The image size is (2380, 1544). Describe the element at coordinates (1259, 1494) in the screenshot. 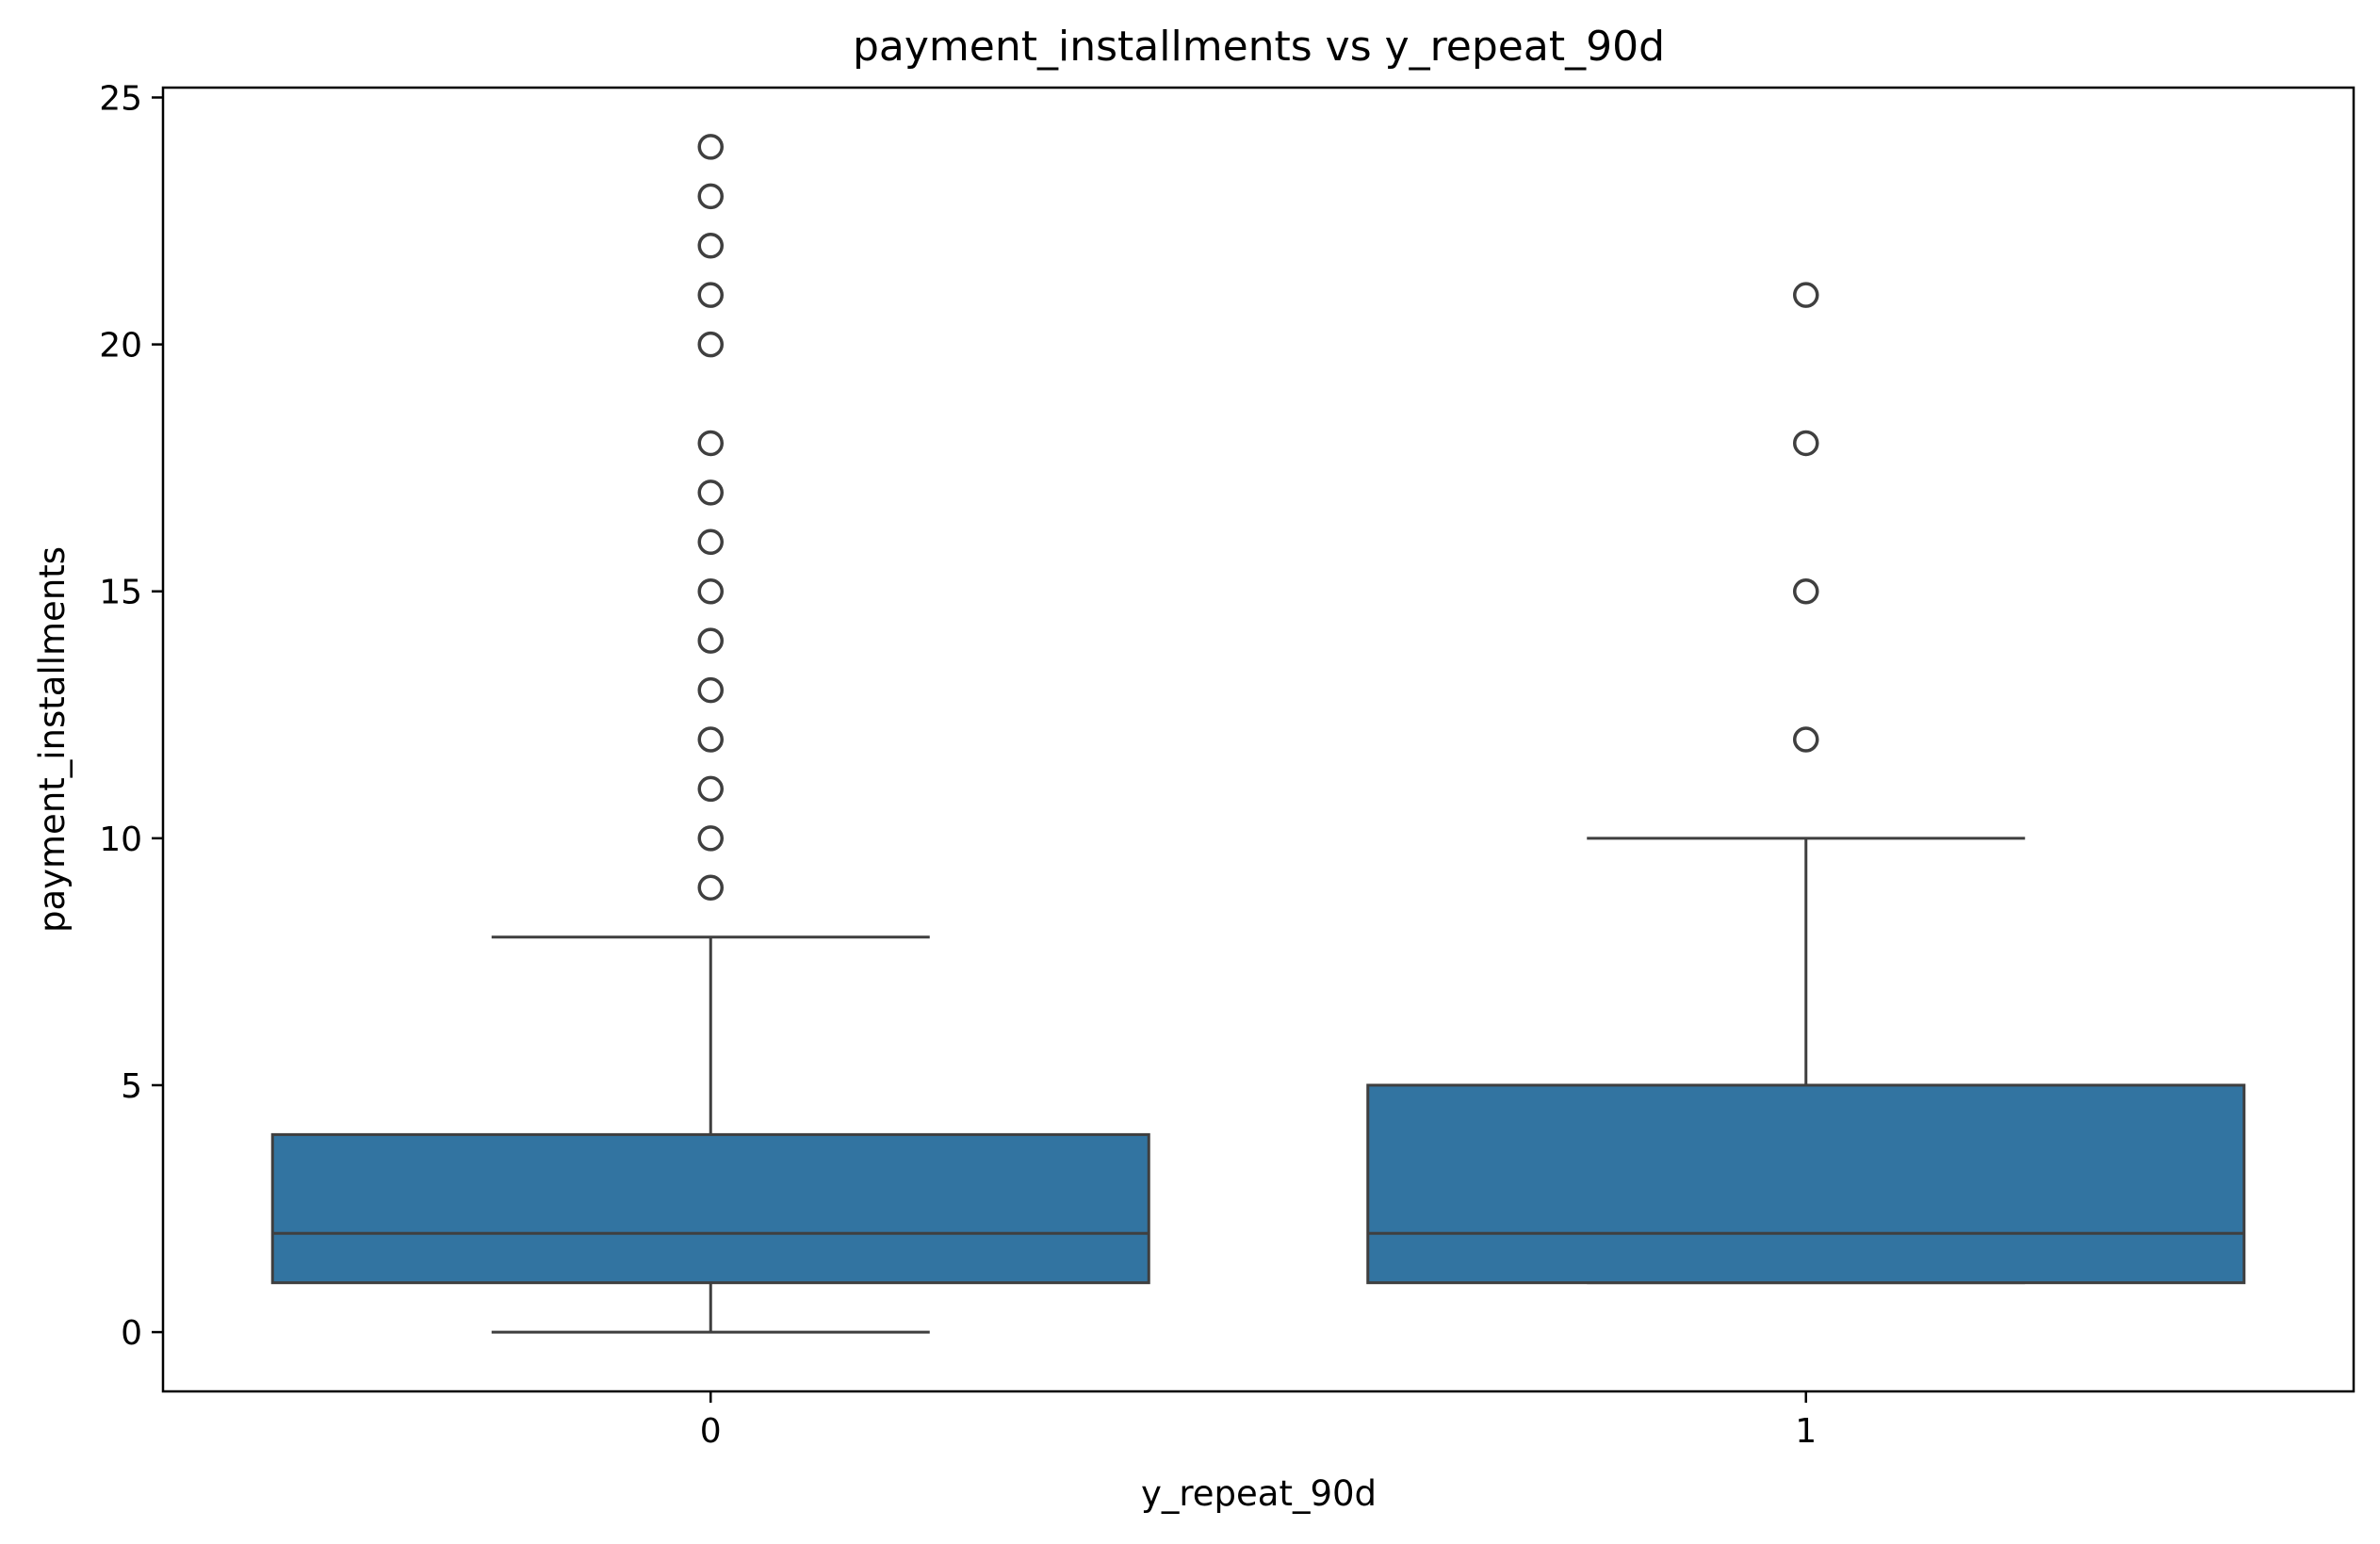

I see `x-axis-label: y_repeat_90d` at that location.